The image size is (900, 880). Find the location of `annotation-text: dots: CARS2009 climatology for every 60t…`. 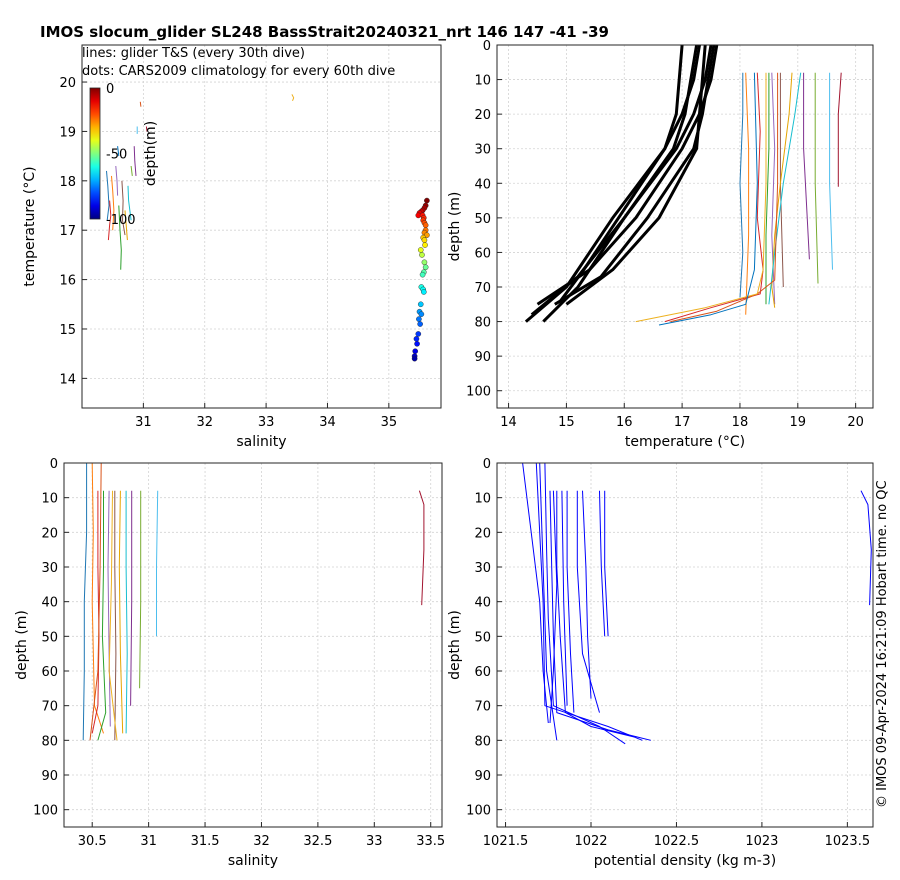

annotation-text: dots: CARS2009 climatology for every 60t… is located at coordinates (238, 71).